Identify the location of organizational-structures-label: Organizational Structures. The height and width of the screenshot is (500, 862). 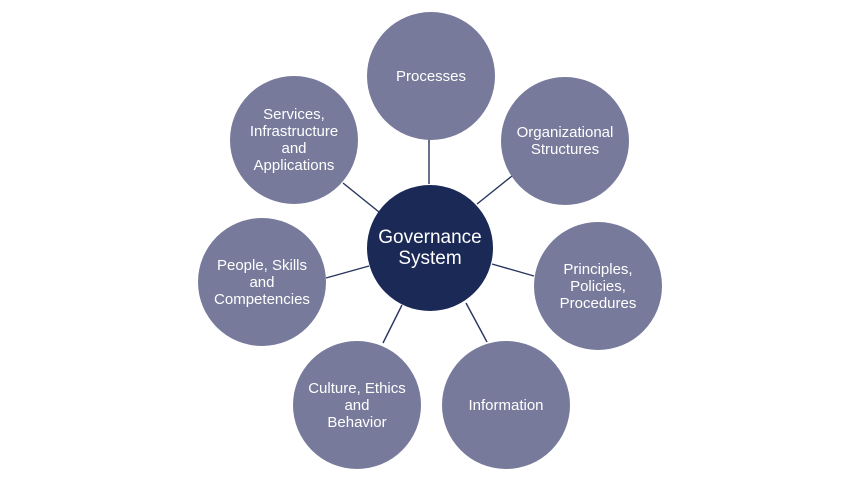
(565, 141).